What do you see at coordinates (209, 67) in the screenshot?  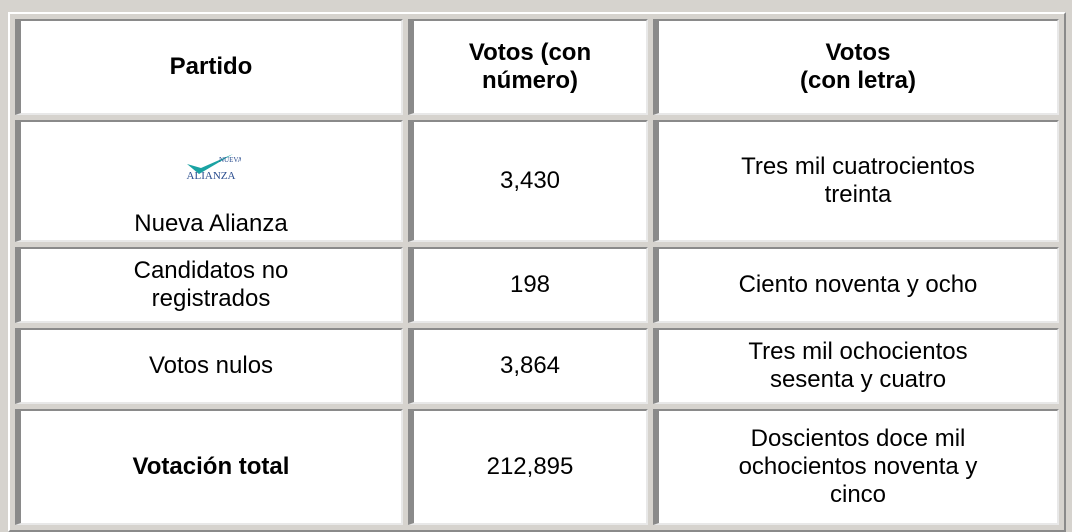 I see `header-cell: Partido` at bounding box center [209, 67].